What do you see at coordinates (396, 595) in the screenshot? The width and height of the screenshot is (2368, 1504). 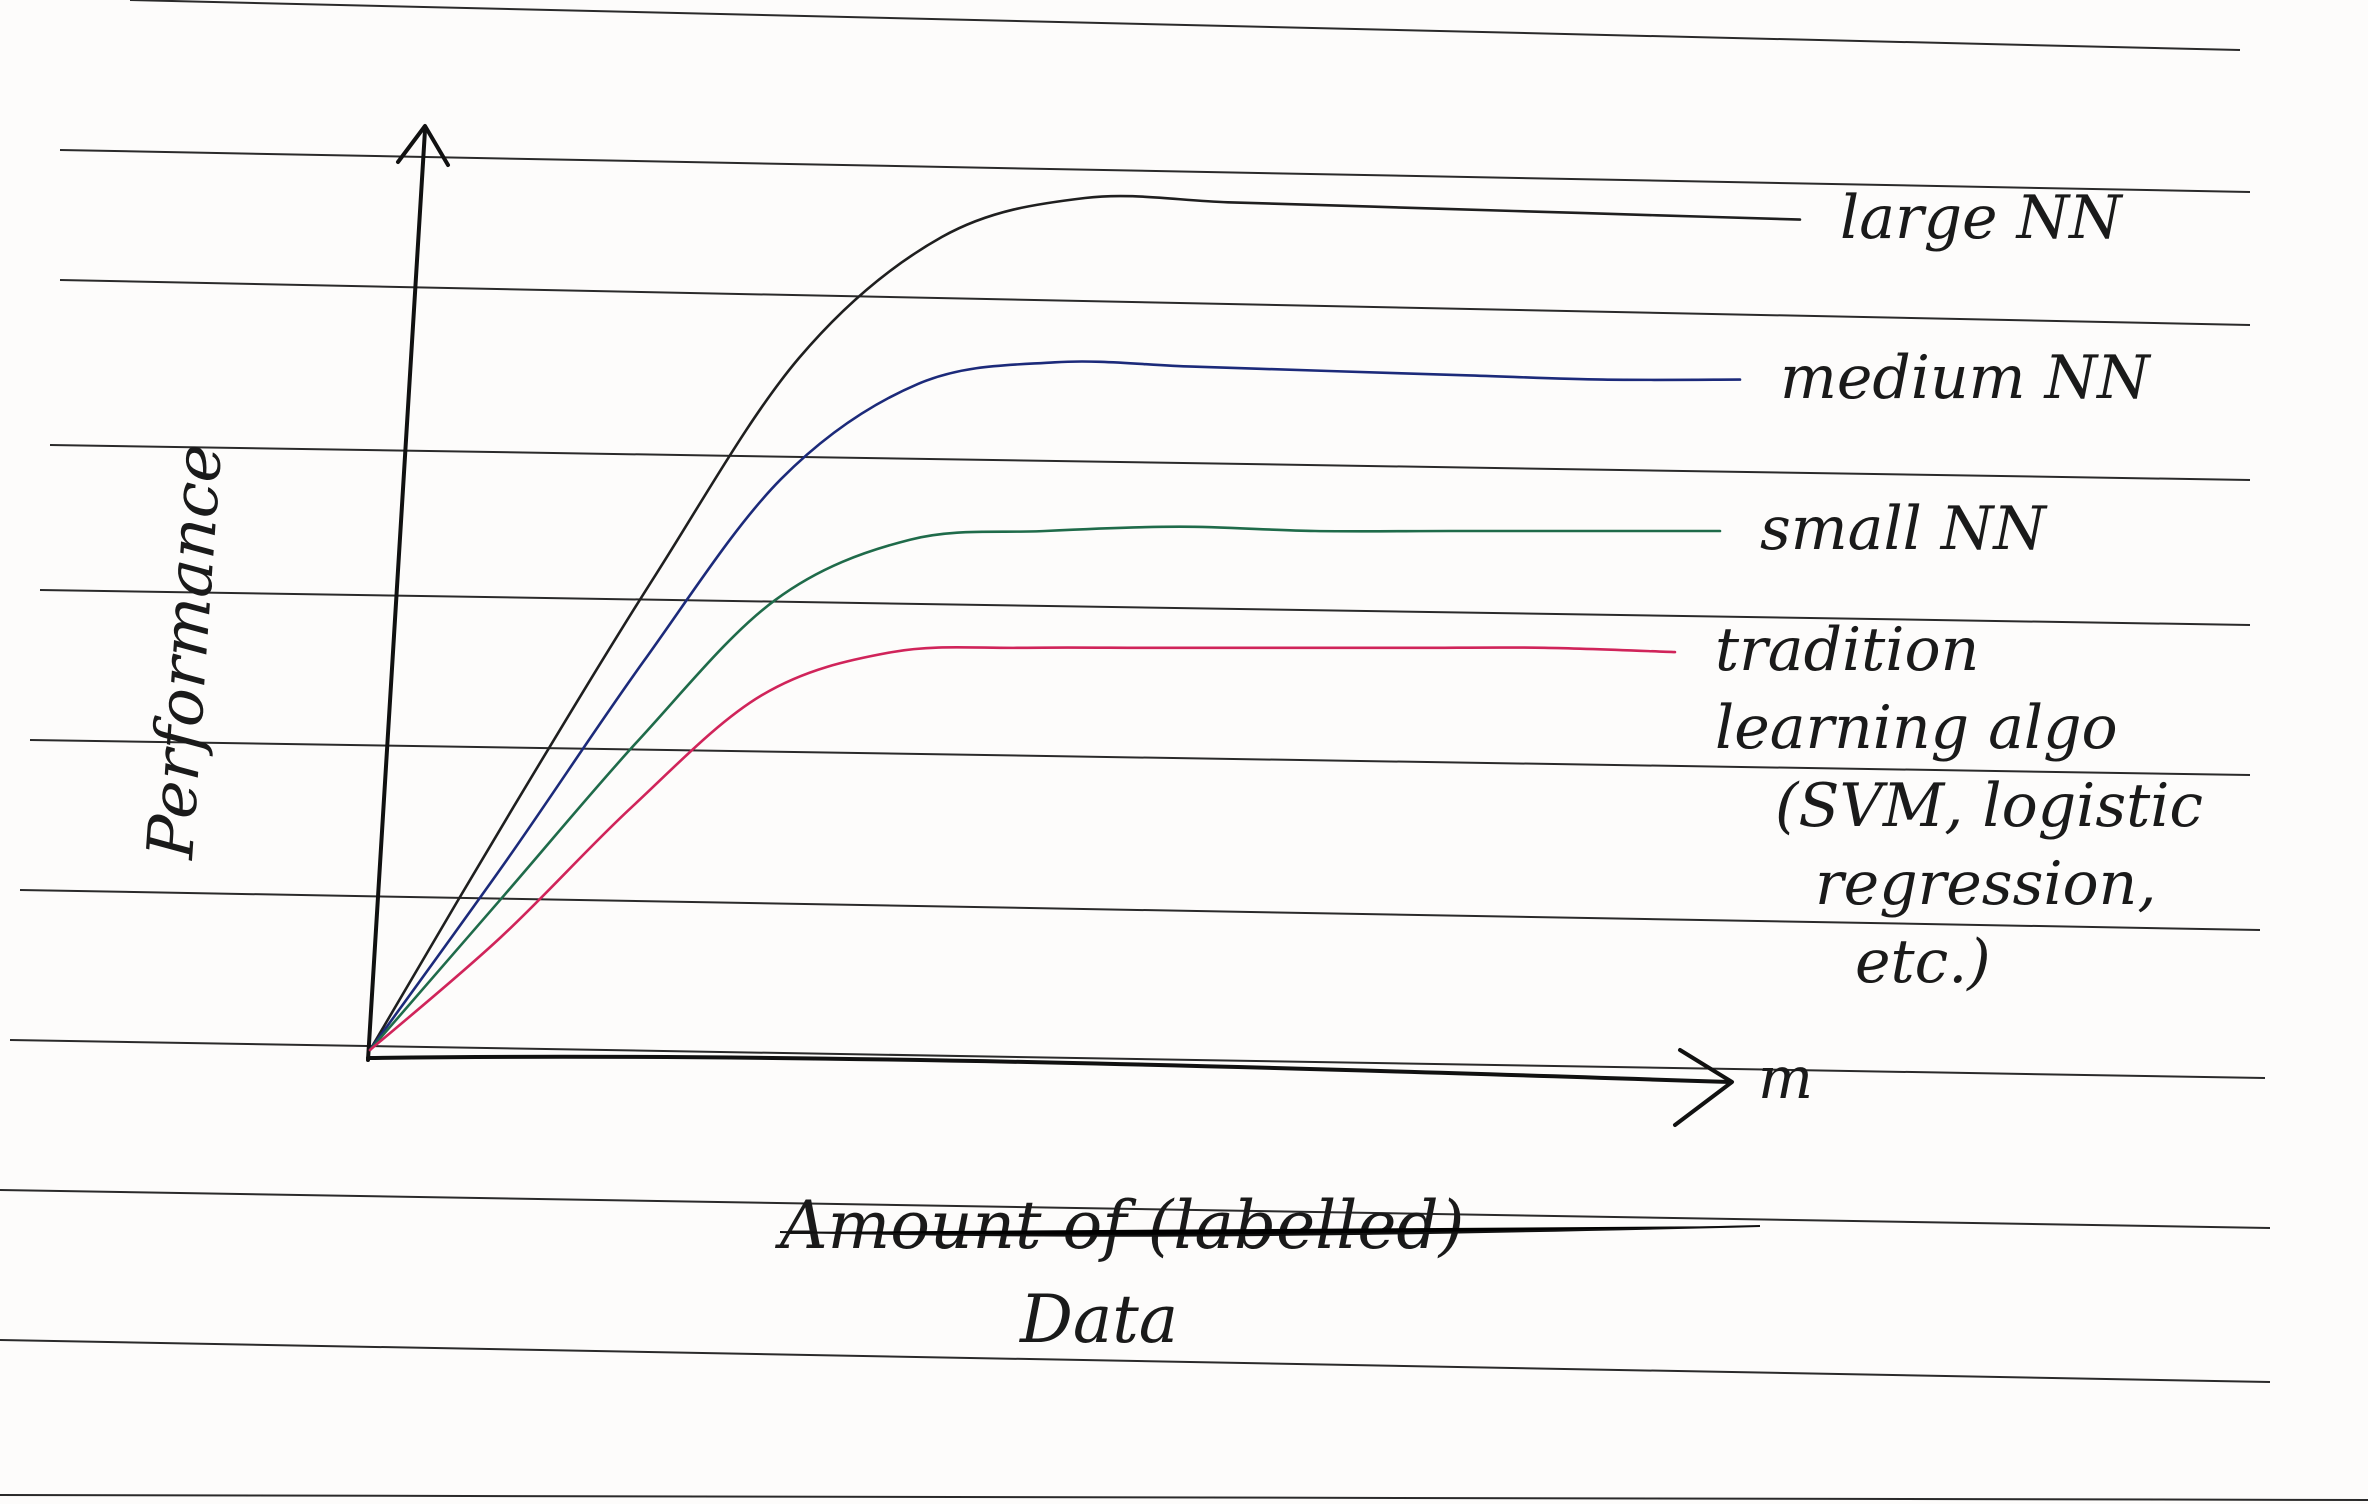 I see `y-axis-line` at bounding box center [396, 595].